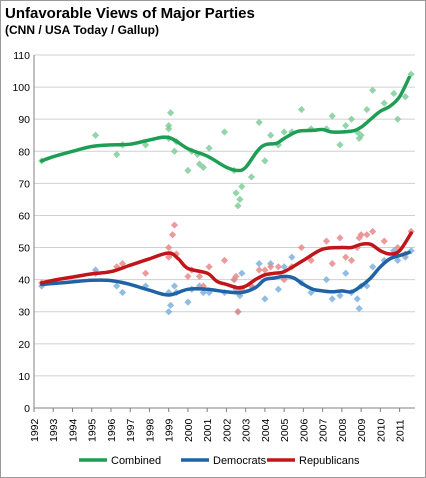 The image size is (426, 478). I want to click on y-tick-label: 0, so click(27, 409).